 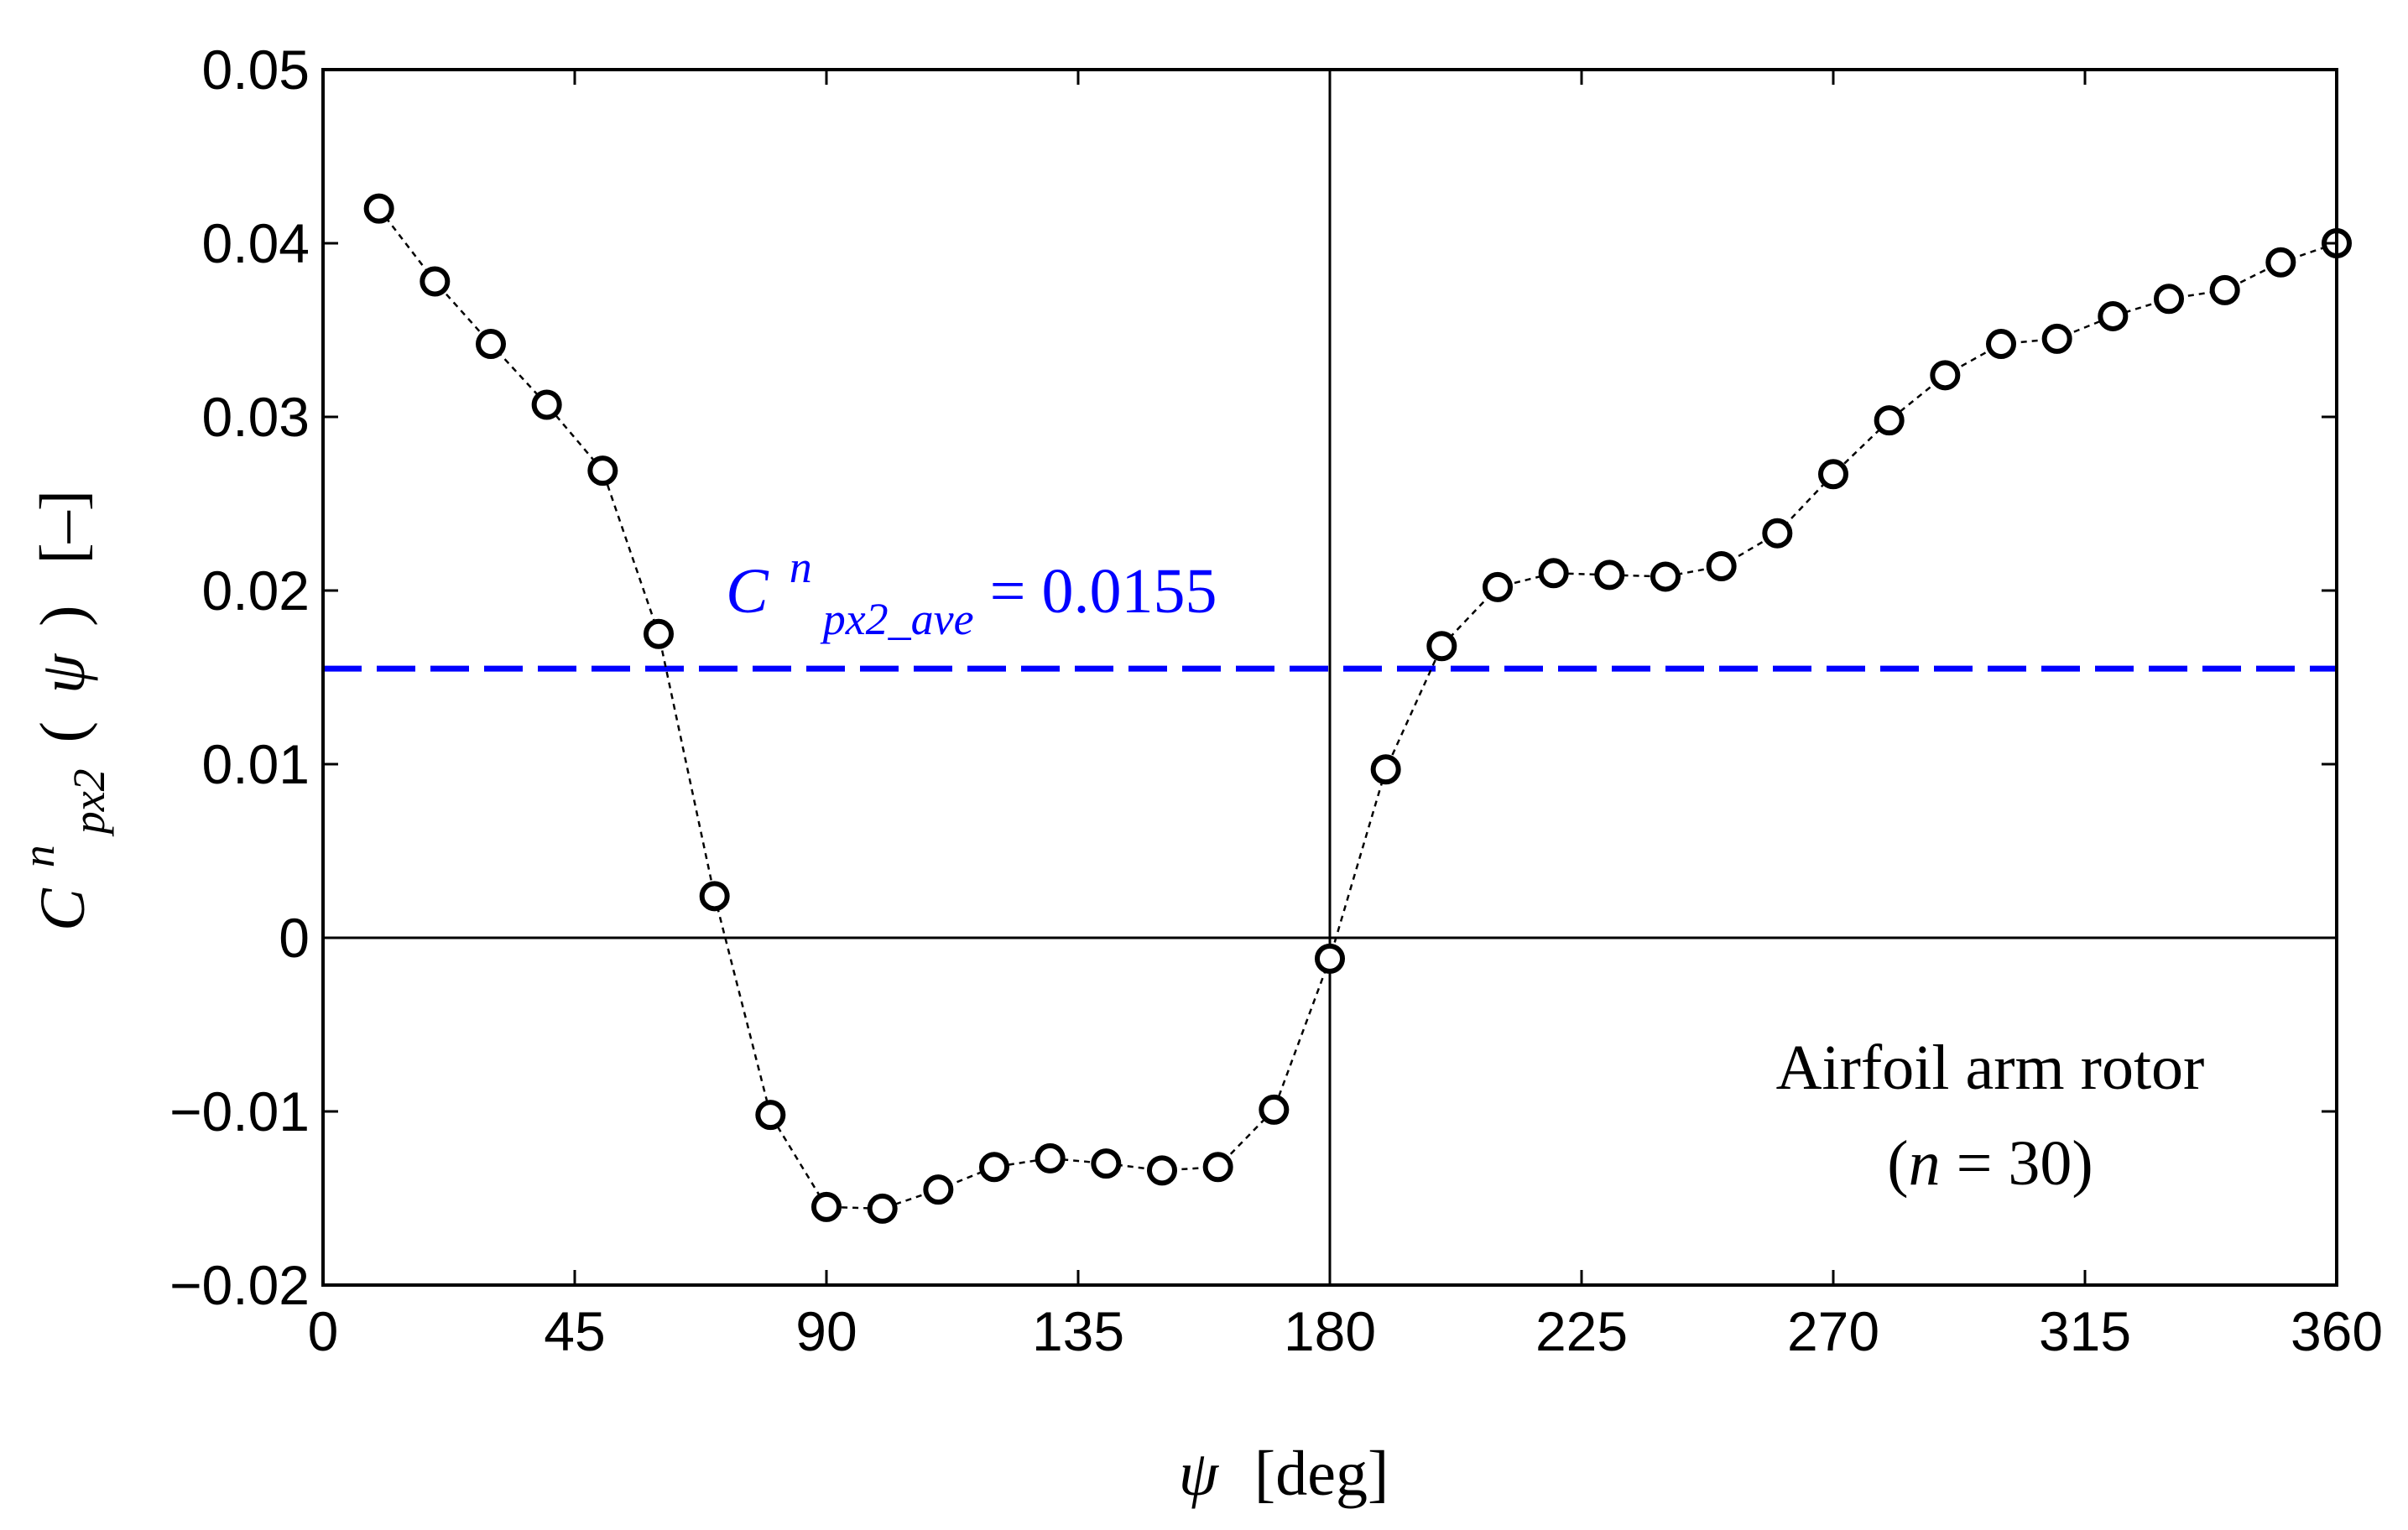 I want to click on x-tick-label: 360, so click(x=2337, y=1331).